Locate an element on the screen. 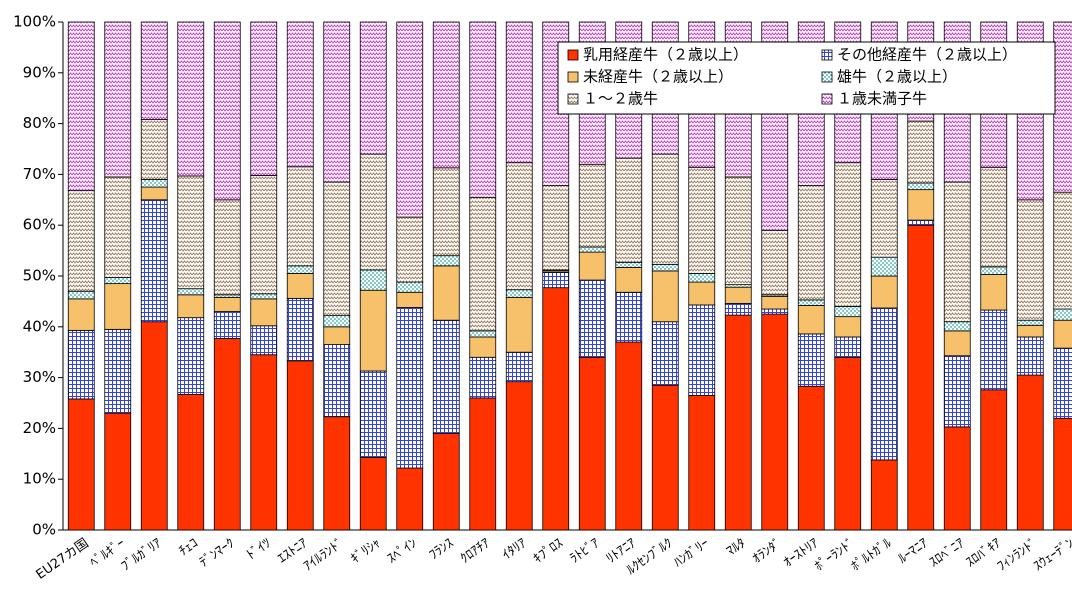 The height and width of the screenshot is (605, 1072). x-tick-label: ﾌﾗﾝｽ is located at coordinates (442, 549).